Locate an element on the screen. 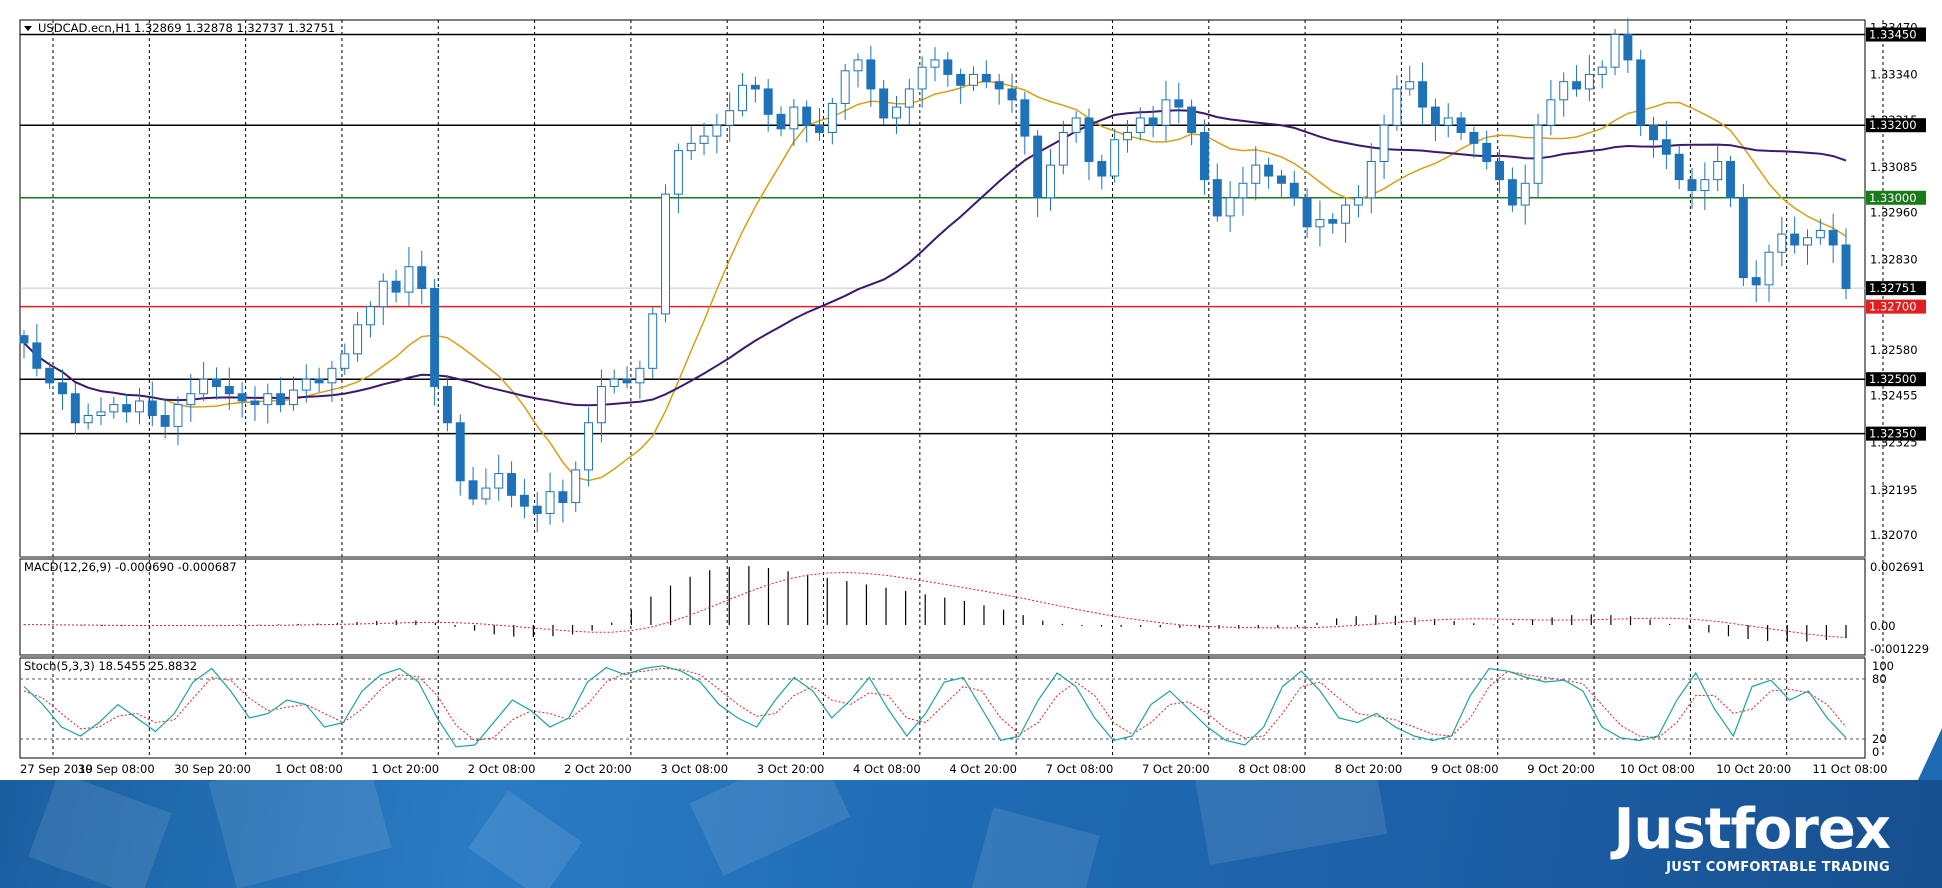 The image size is (1942, 888). time-tick-label: 11 Oct 08:00 is located at coordinates (1850, 769).